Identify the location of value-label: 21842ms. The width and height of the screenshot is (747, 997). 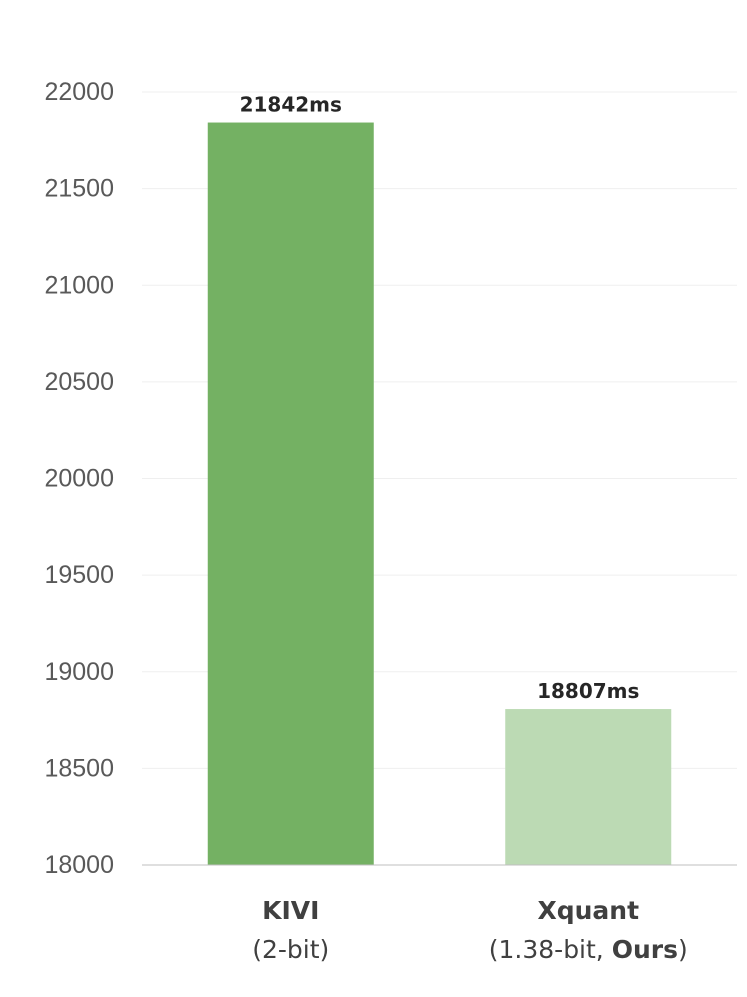
(291, 105).